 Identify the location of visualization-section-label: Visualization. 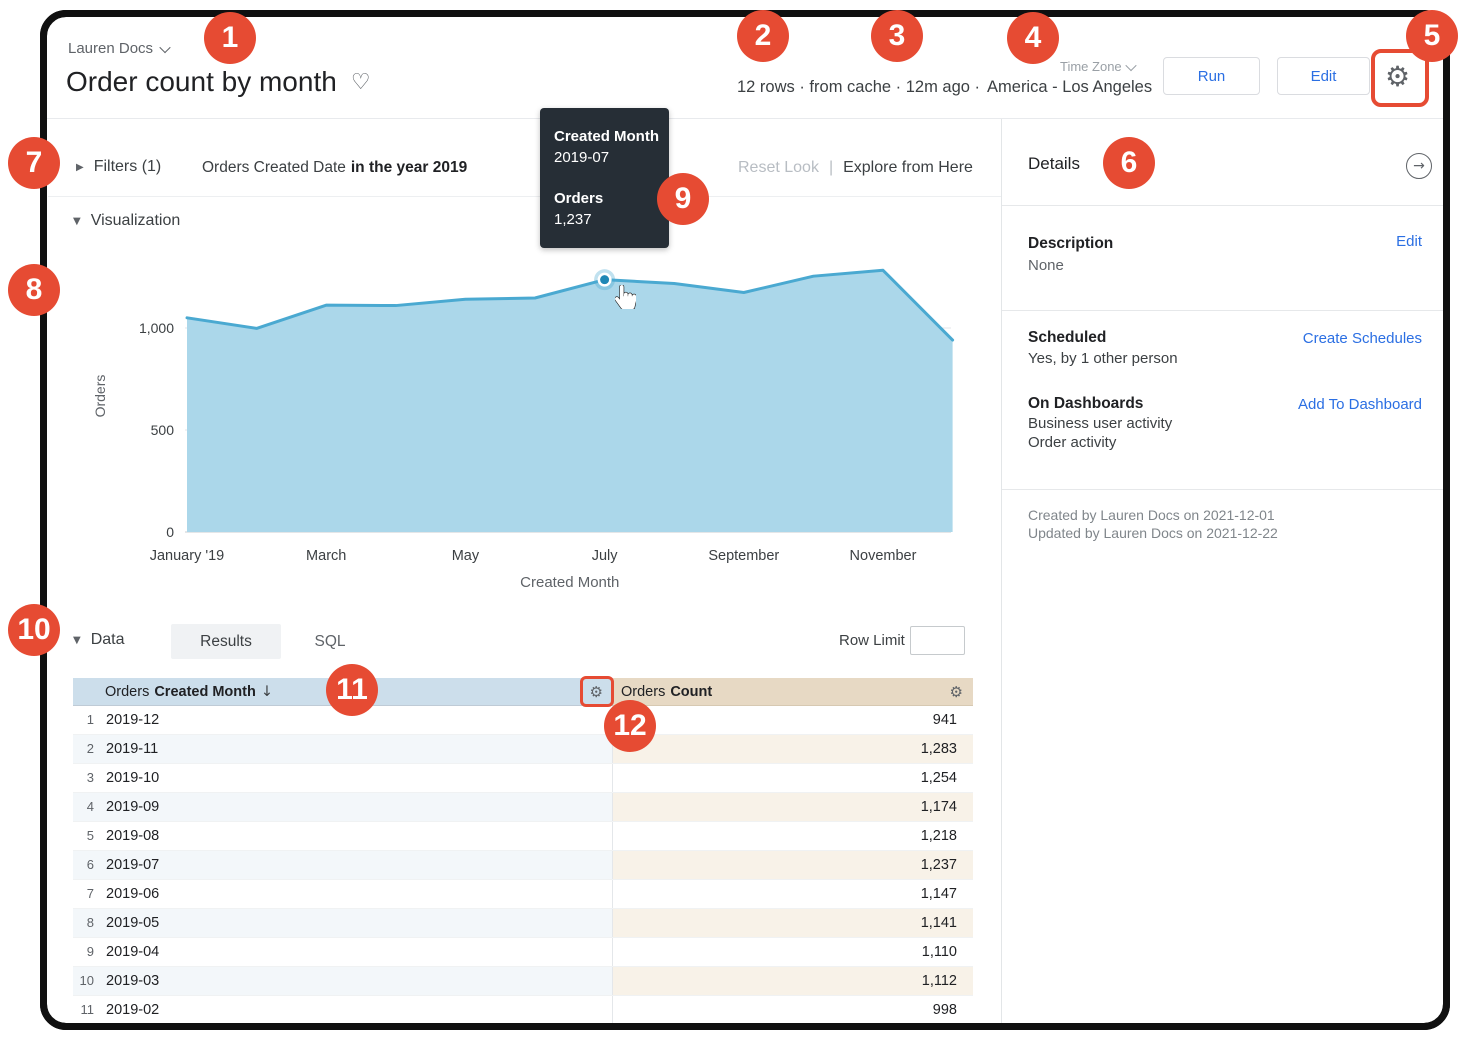
(135, 220).